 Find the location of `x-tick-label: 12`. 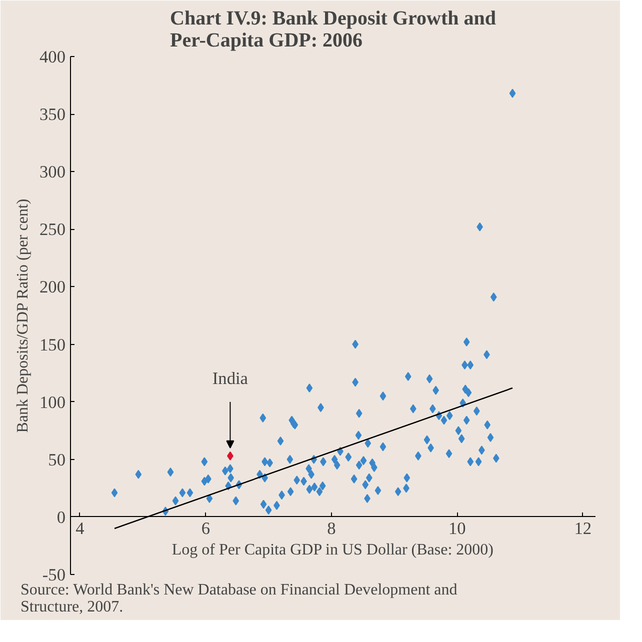

x-tick-label: 12 is located at coordinates (583, 528).